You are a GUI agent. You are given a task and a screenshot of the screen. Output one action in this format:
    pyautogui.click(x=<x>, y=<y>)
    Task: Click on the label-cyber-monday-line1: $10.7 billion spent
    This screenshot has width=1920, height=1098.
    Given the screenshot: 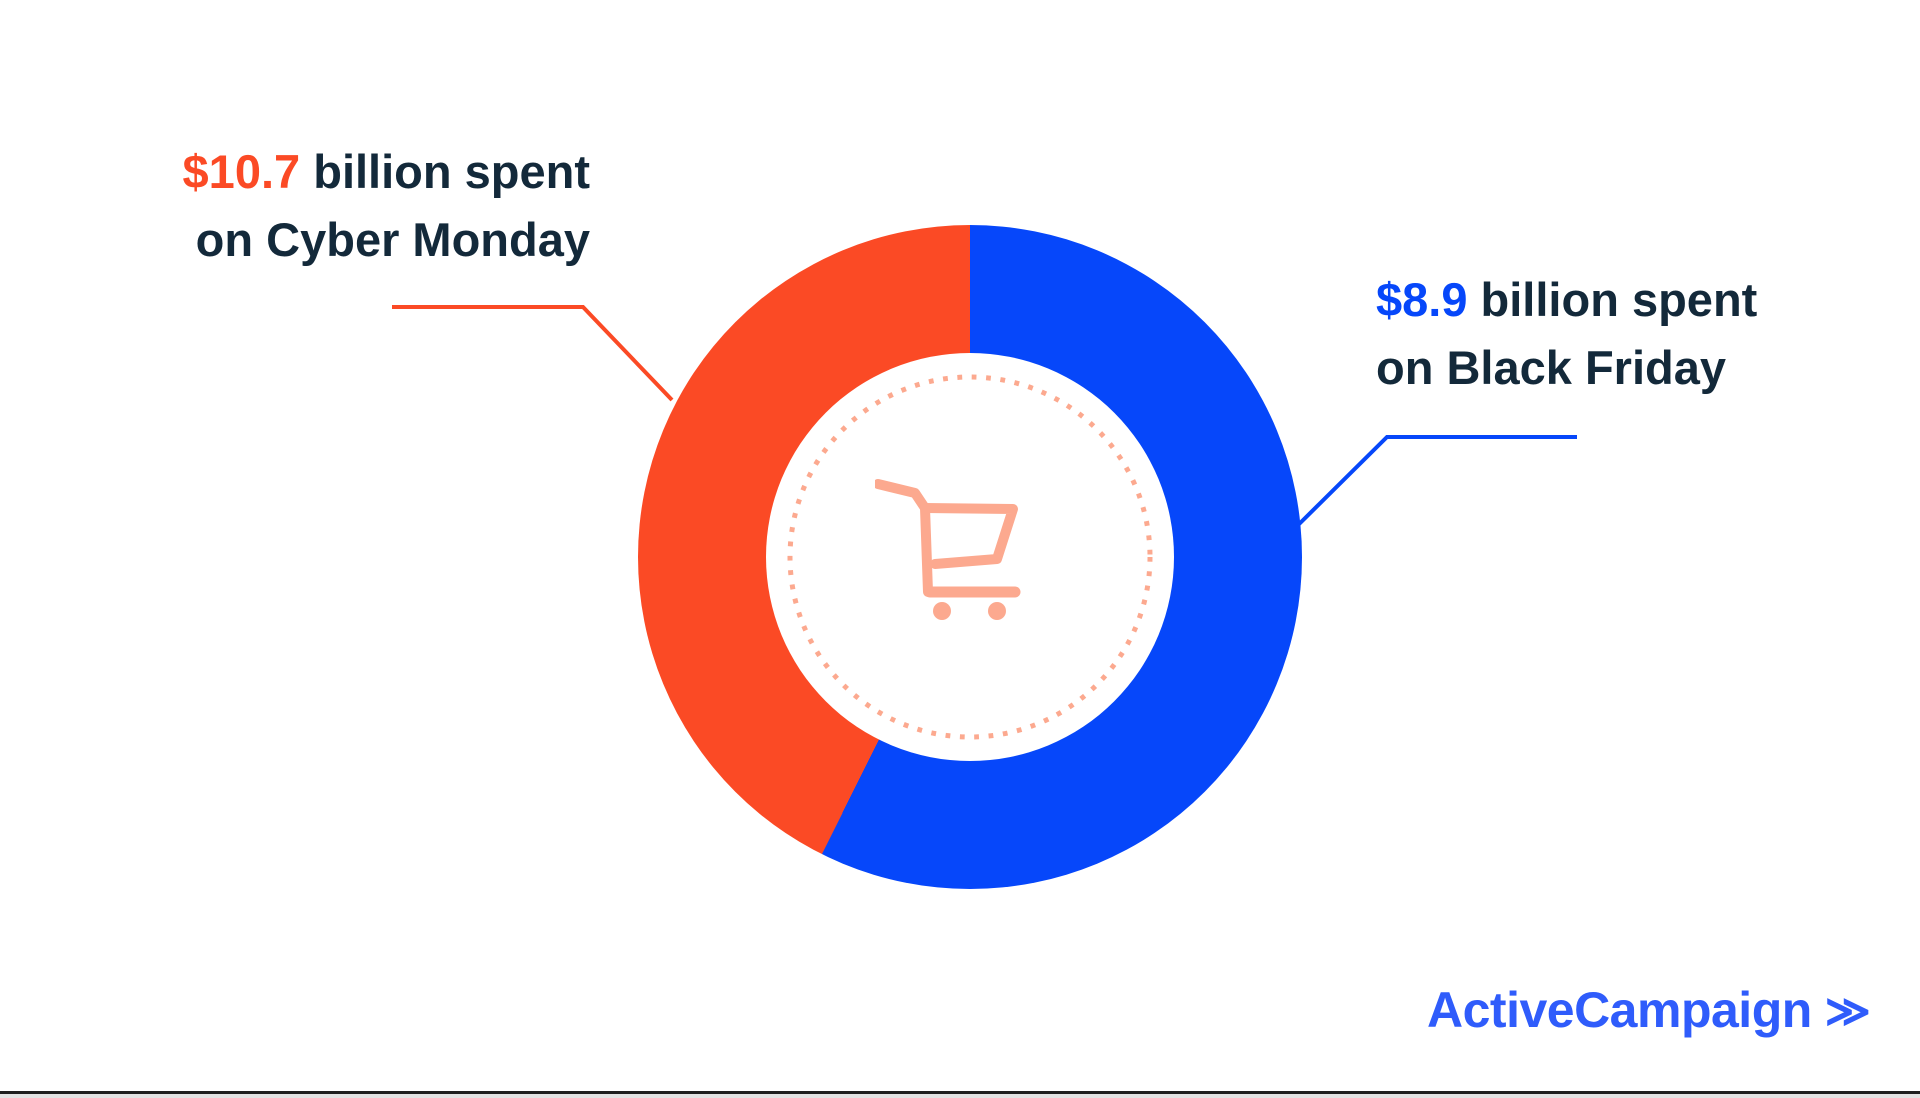 What is the action you would take?
    pyautogui.click(x=370, y=172)
    